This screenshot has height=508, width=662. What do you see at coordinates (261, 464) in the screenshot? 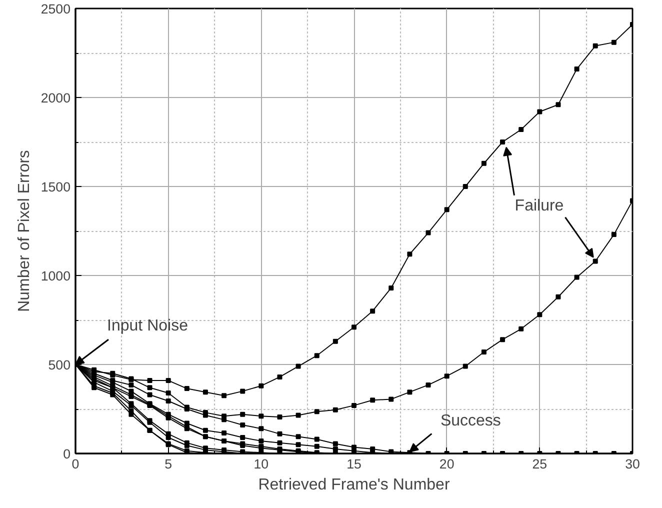
I see `x-tick-label: 10` at bounding box center [261, 464].